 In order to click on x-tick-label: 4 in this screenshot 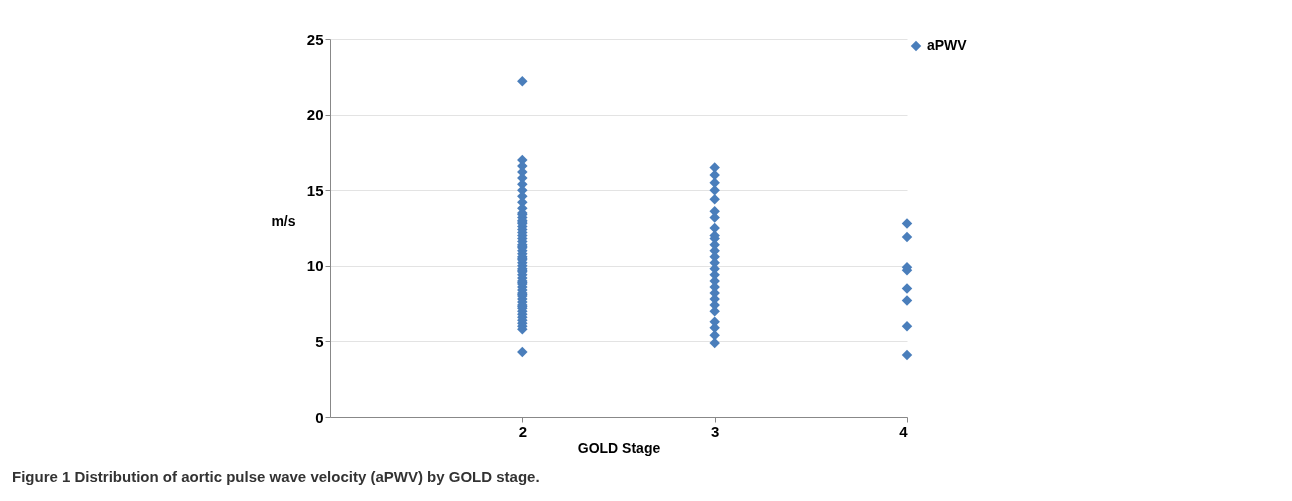, I will do `click(904, 431)`.